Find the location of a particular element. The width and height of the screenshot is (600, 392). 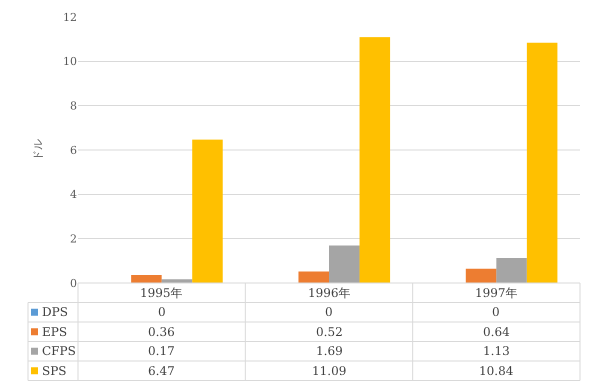

y-tick-label: 10 is located at coordinates (70, 61).